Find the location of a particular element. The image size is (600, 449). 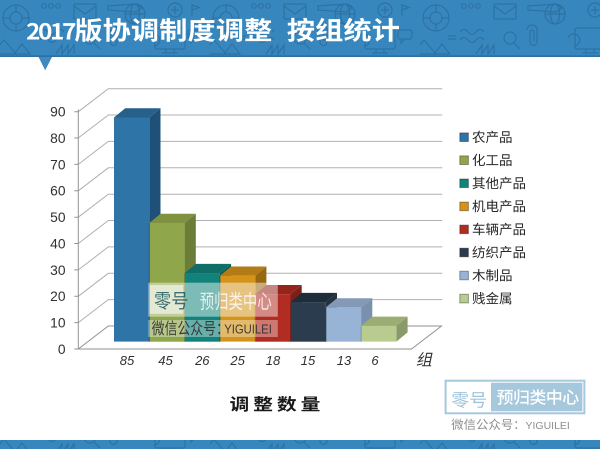

svg-text: 85 is located at coordinates (127, 360).